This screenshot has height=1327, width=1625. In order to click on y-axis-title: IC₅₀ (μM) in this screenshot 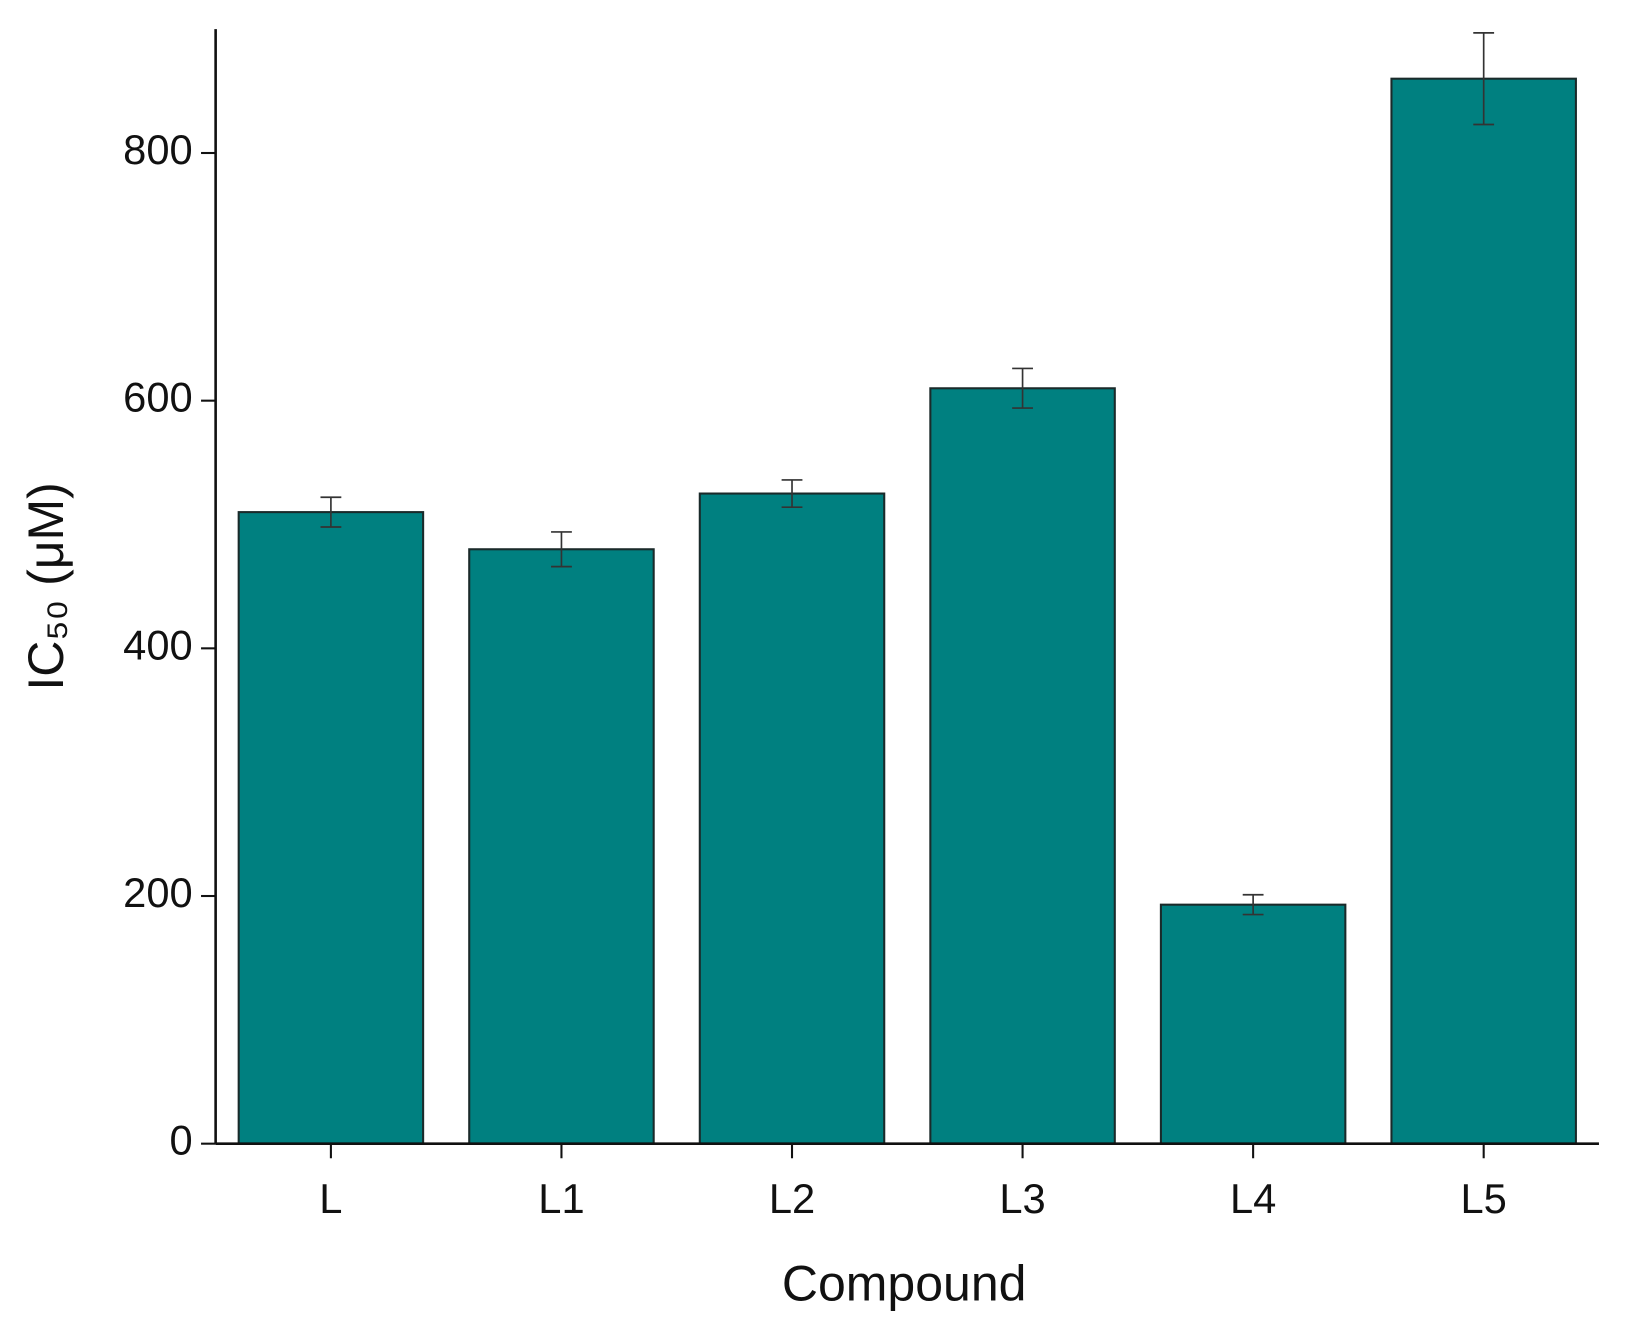, I will do `click(46, 586)`.